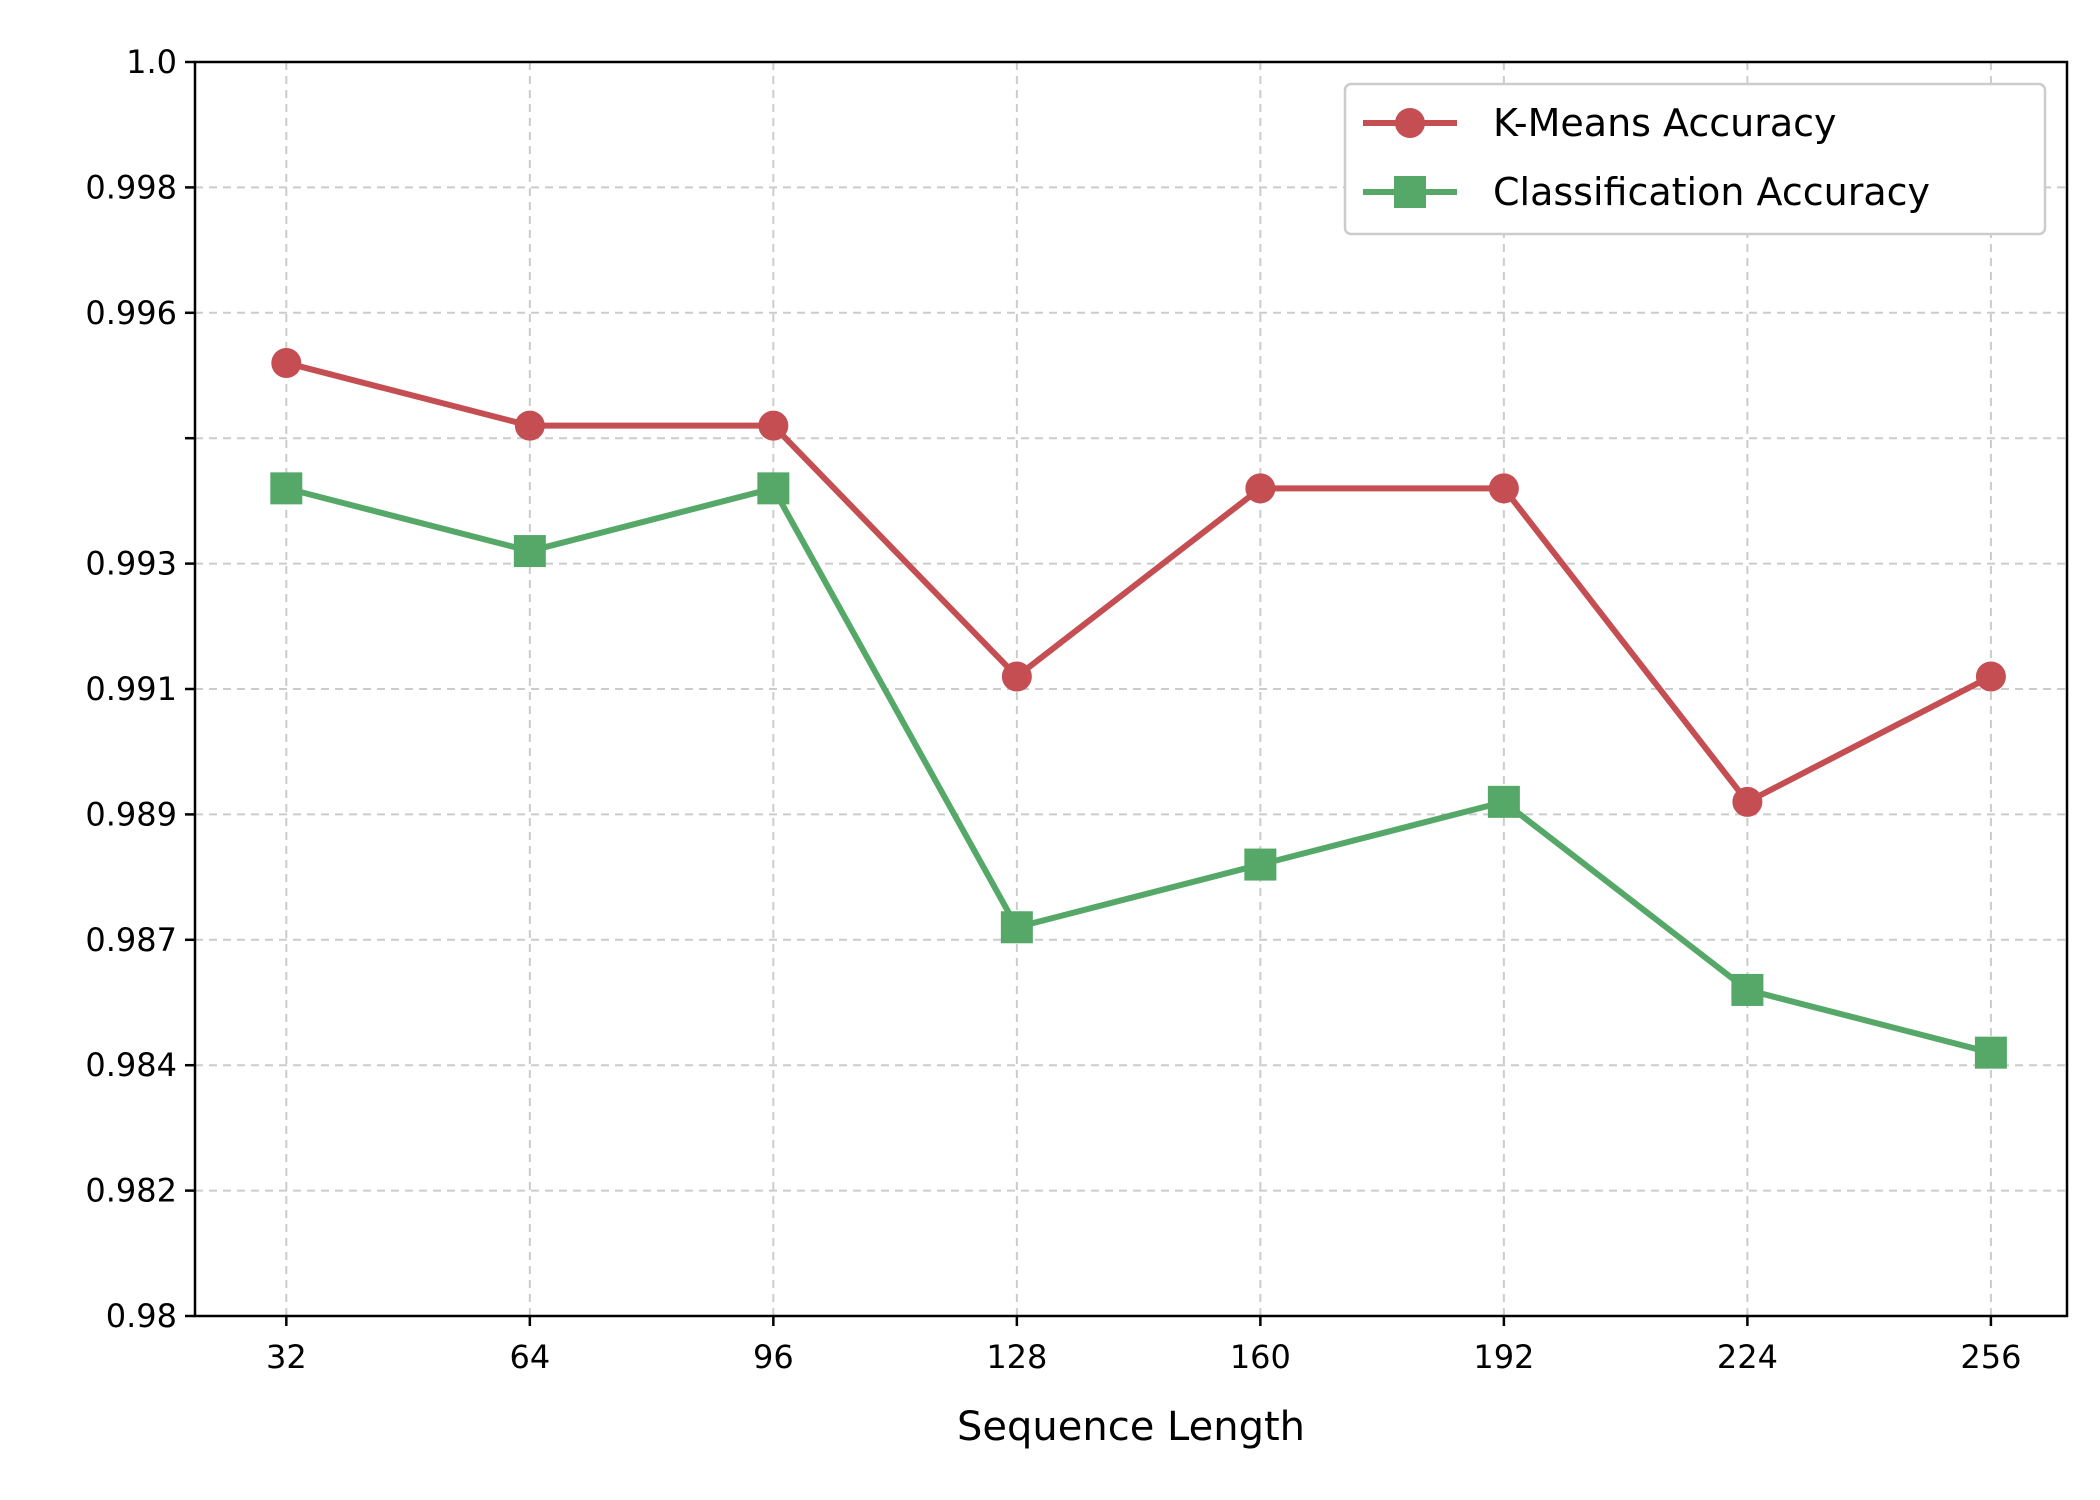  What do you see at coordinates (131, 187) in the screenshot?
I see `y-tick-label: 0.998` at bounding box center [131, 187].